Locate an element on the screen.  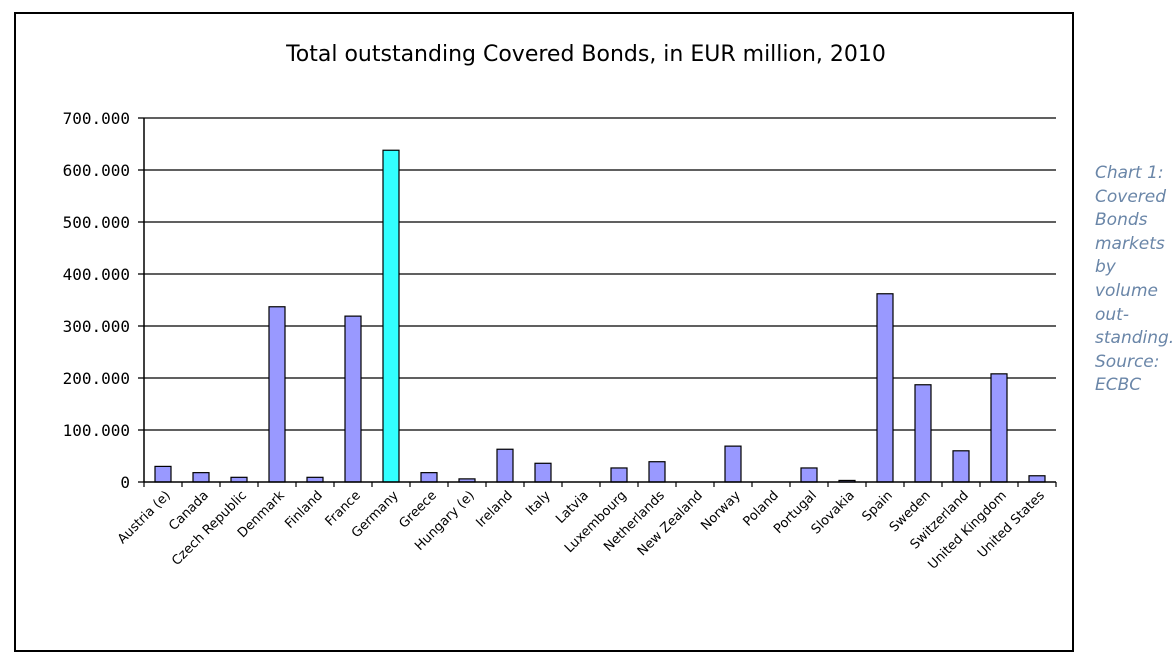
y-tick-label: 300.000 is located at coordinates (96, 326).